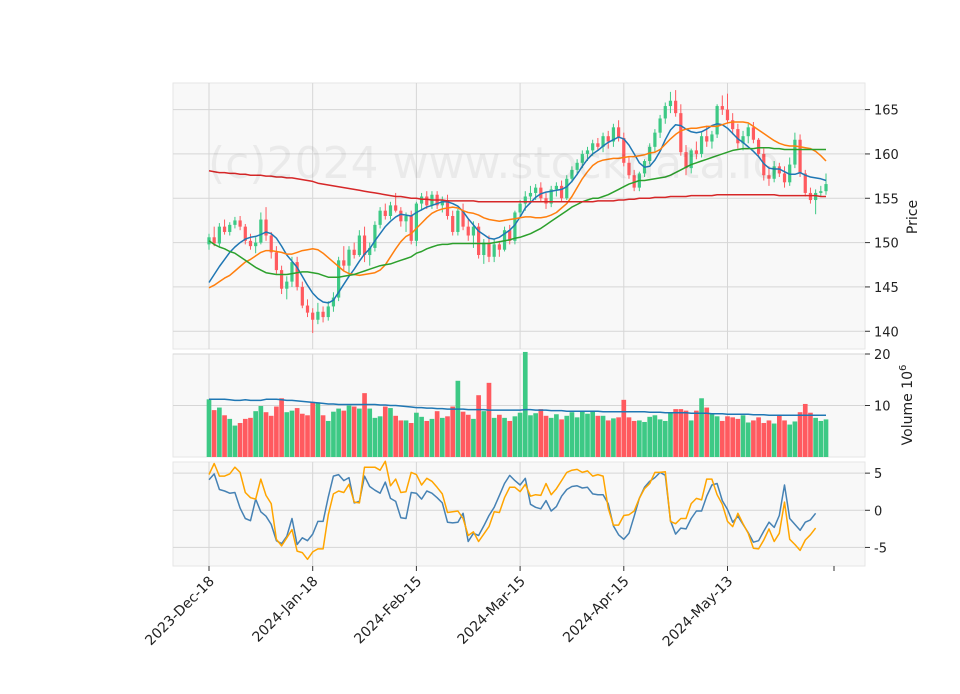 This screenshot has width=960, height=694. Describe the element at coordinates (179, 611) in the screenshot. I see `x-tick-label: 2023-Dec-18` at that location.